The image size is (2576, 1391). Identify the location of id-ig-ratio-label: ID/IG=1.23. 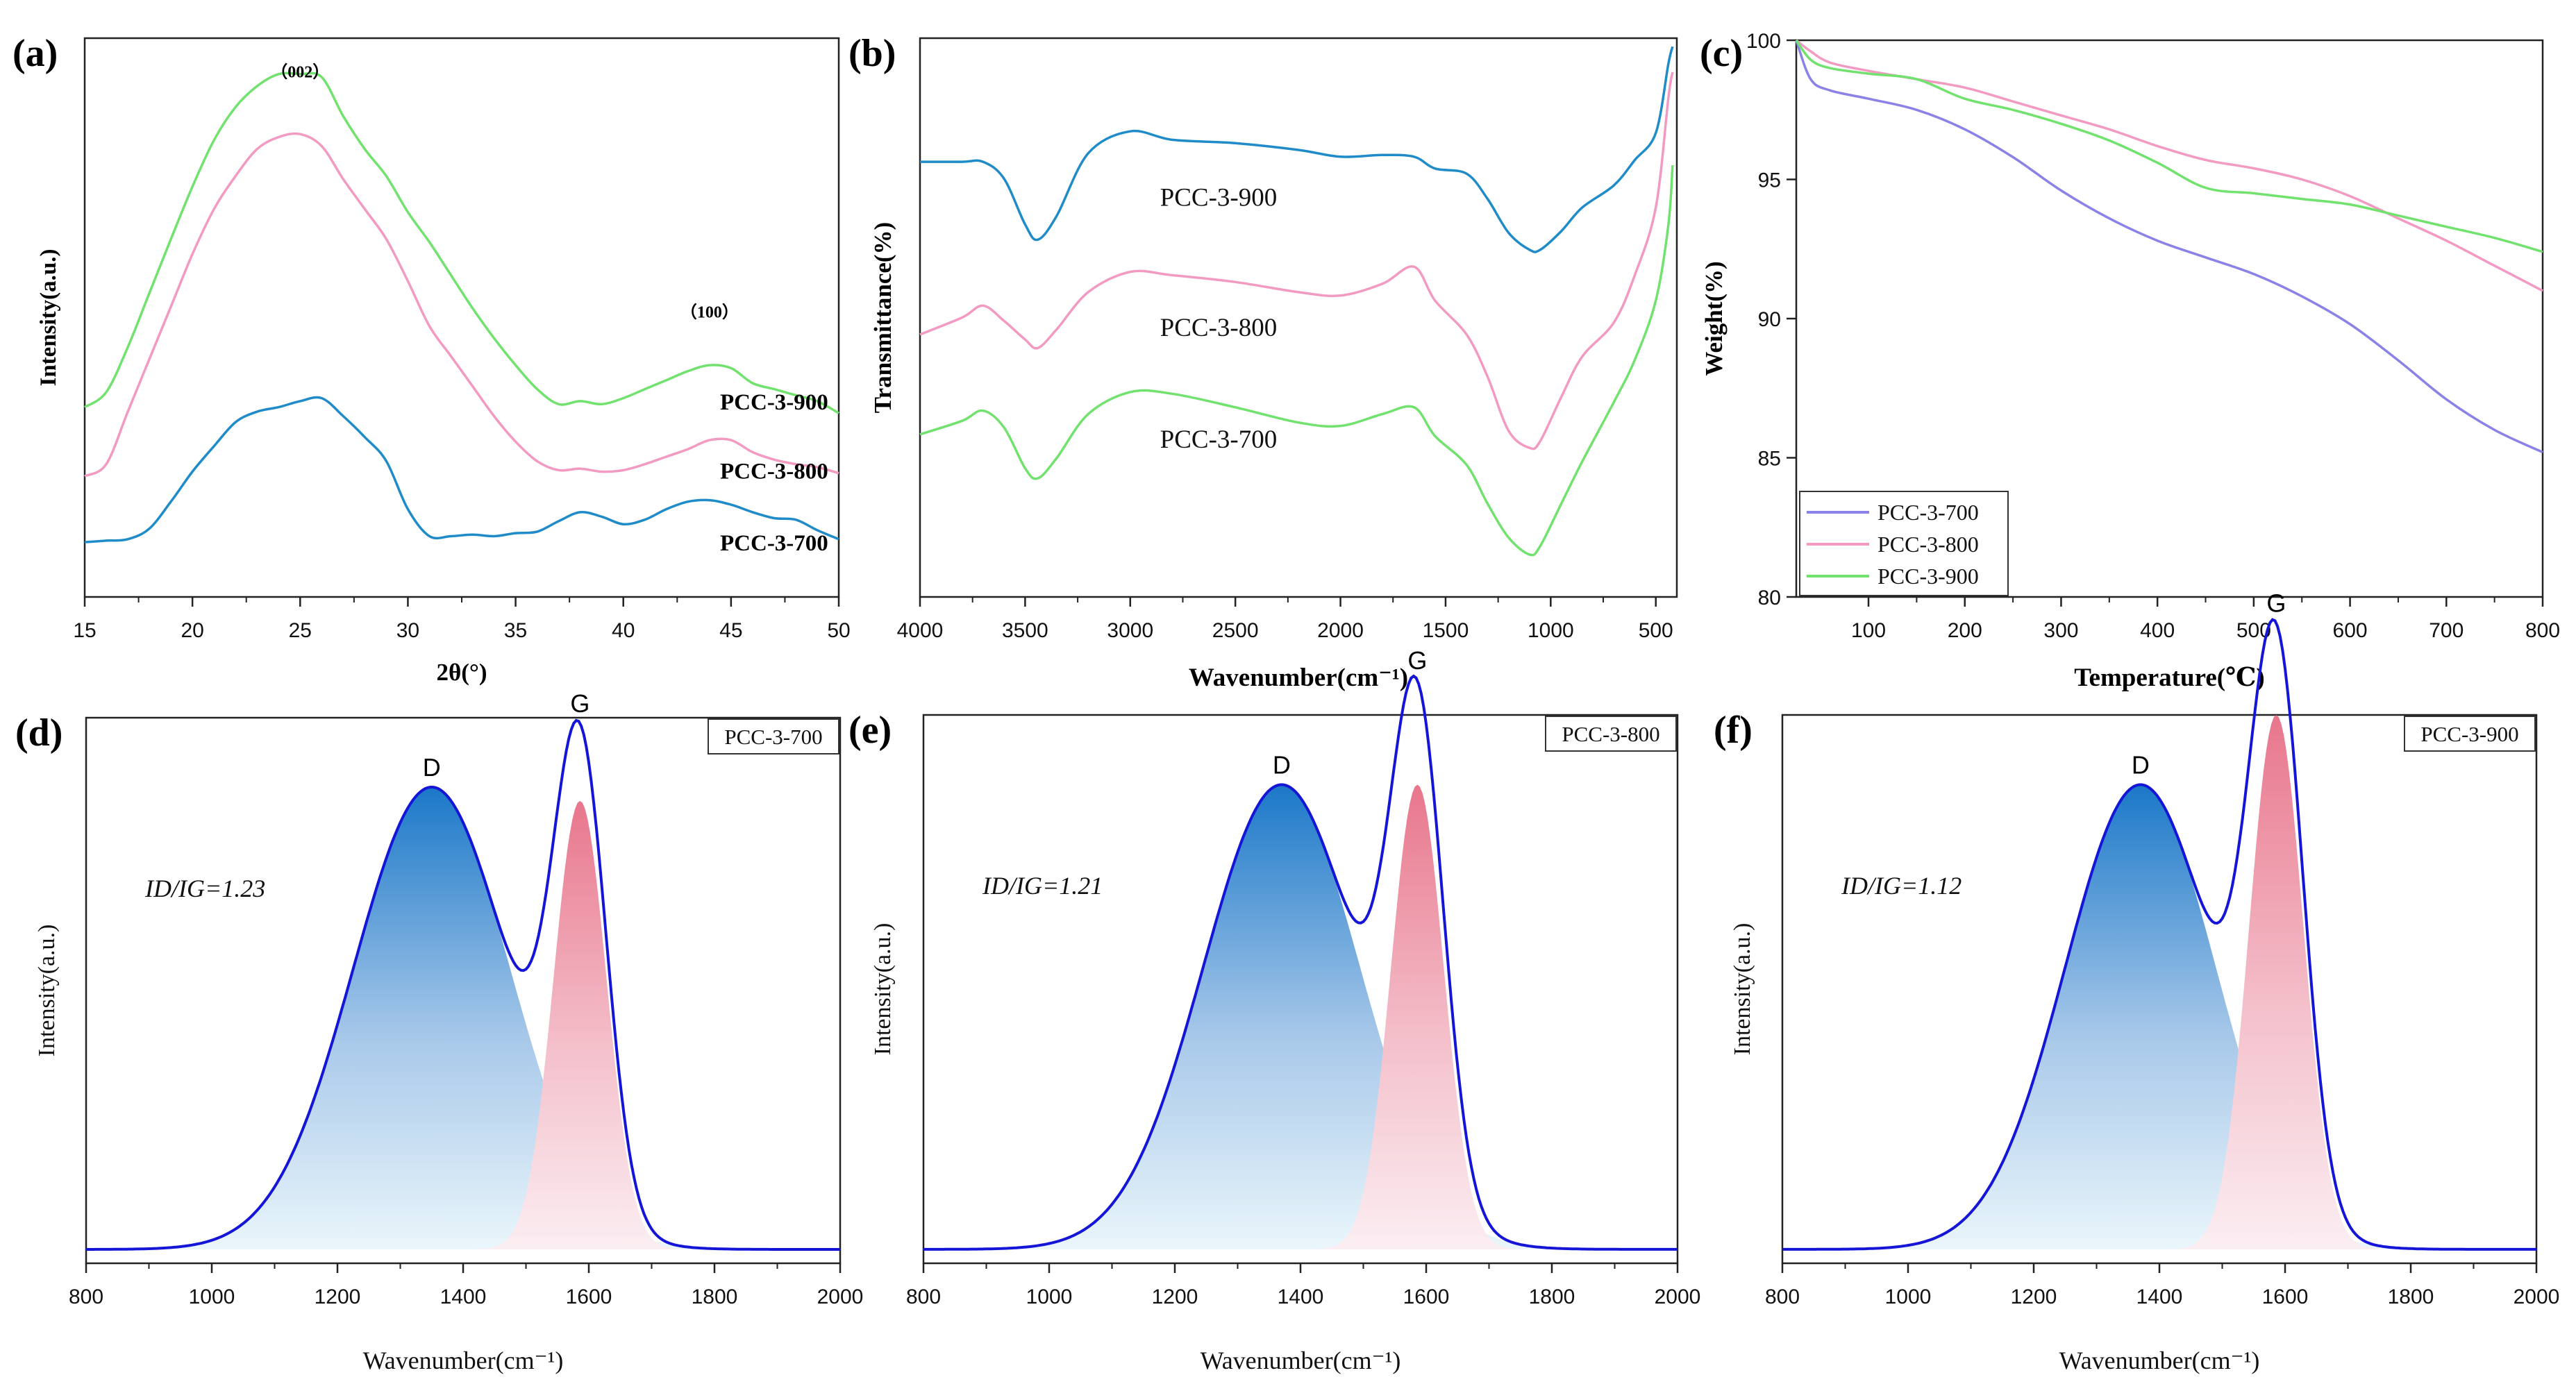
(204, 888).